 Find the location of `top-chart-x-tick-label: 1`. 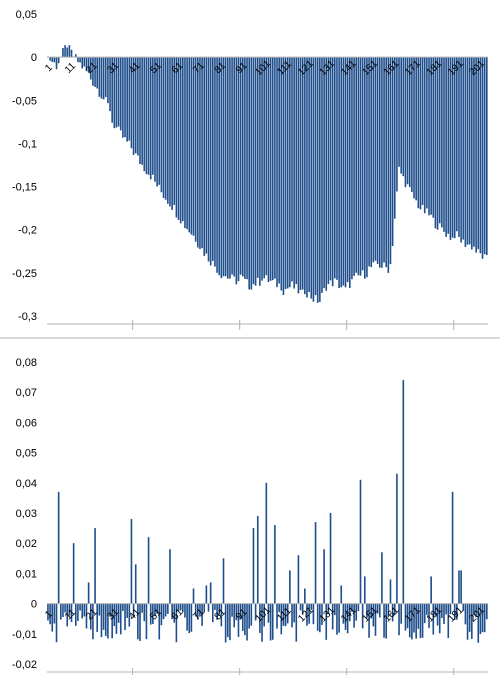

top-chart-x-tick-label: 1 is located at coordinates (49, 68).